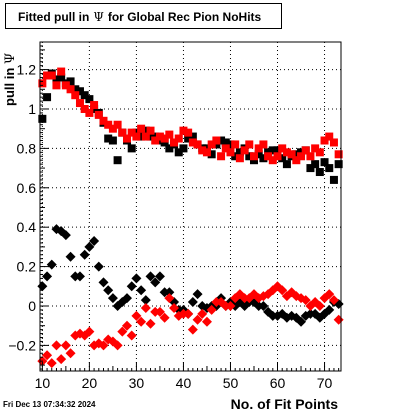  I want to click on timestamp-label: Fri Dec 13 07:34:32 2024, so click(49, 404).